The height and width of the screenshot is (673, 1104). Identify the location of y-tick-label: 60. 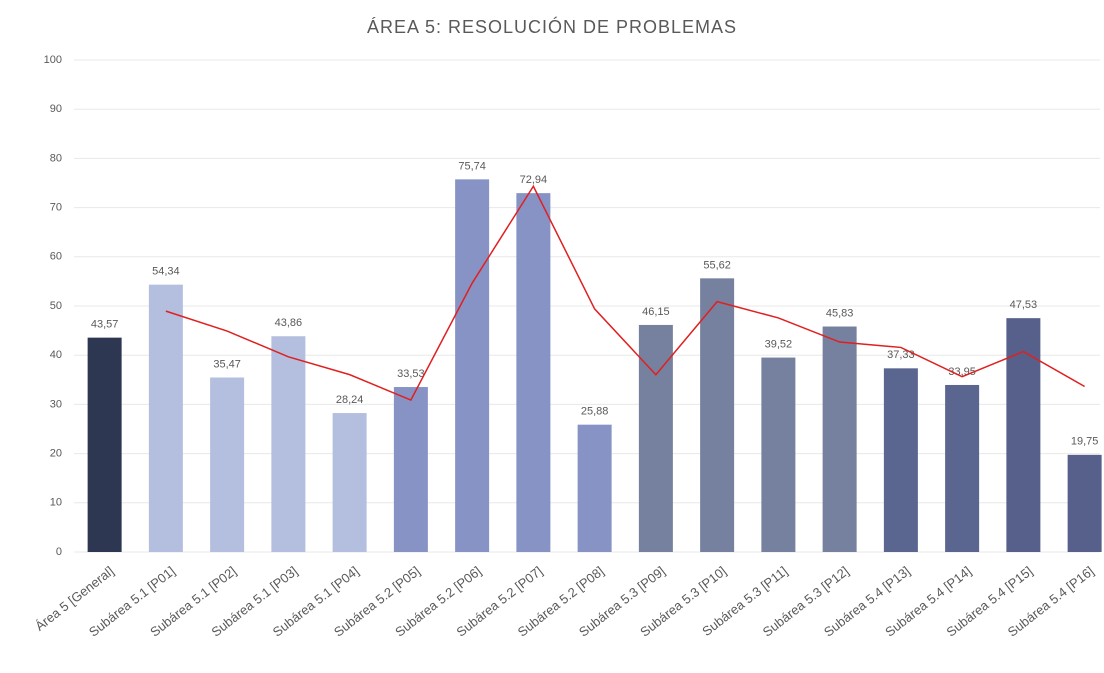
(56, 257).